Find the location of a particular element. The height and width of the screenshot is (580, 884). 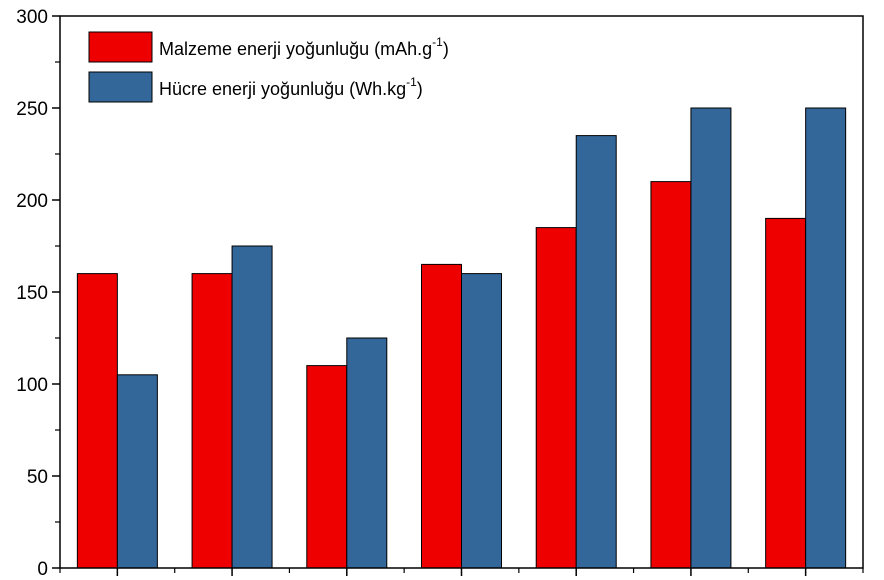

y-tick-label: 250 is located at coordinates (32, 109).